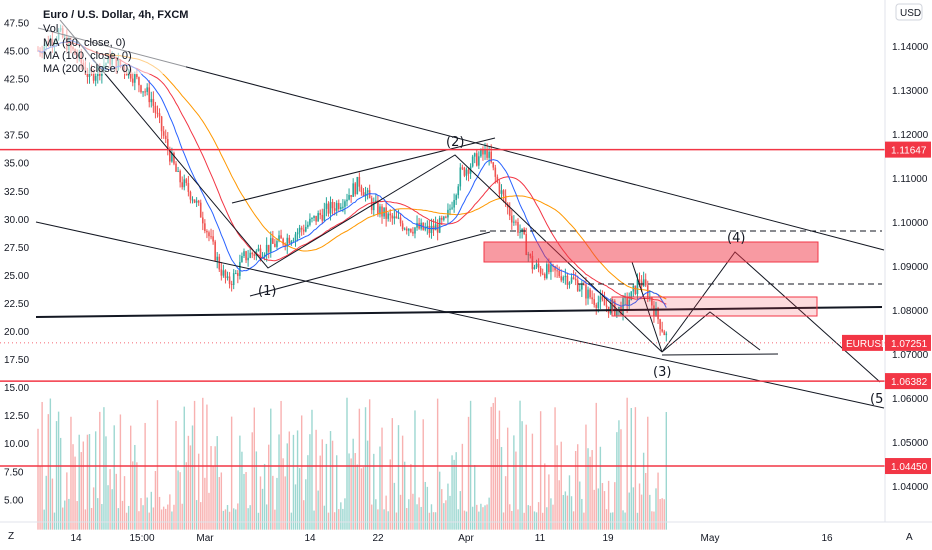 The height and width of the screenshot is (550, 932). What do you see at coordinates (205, 538) in the screenshot?
I see `time-tick-label: Mar` at bounding box center [205, 538].